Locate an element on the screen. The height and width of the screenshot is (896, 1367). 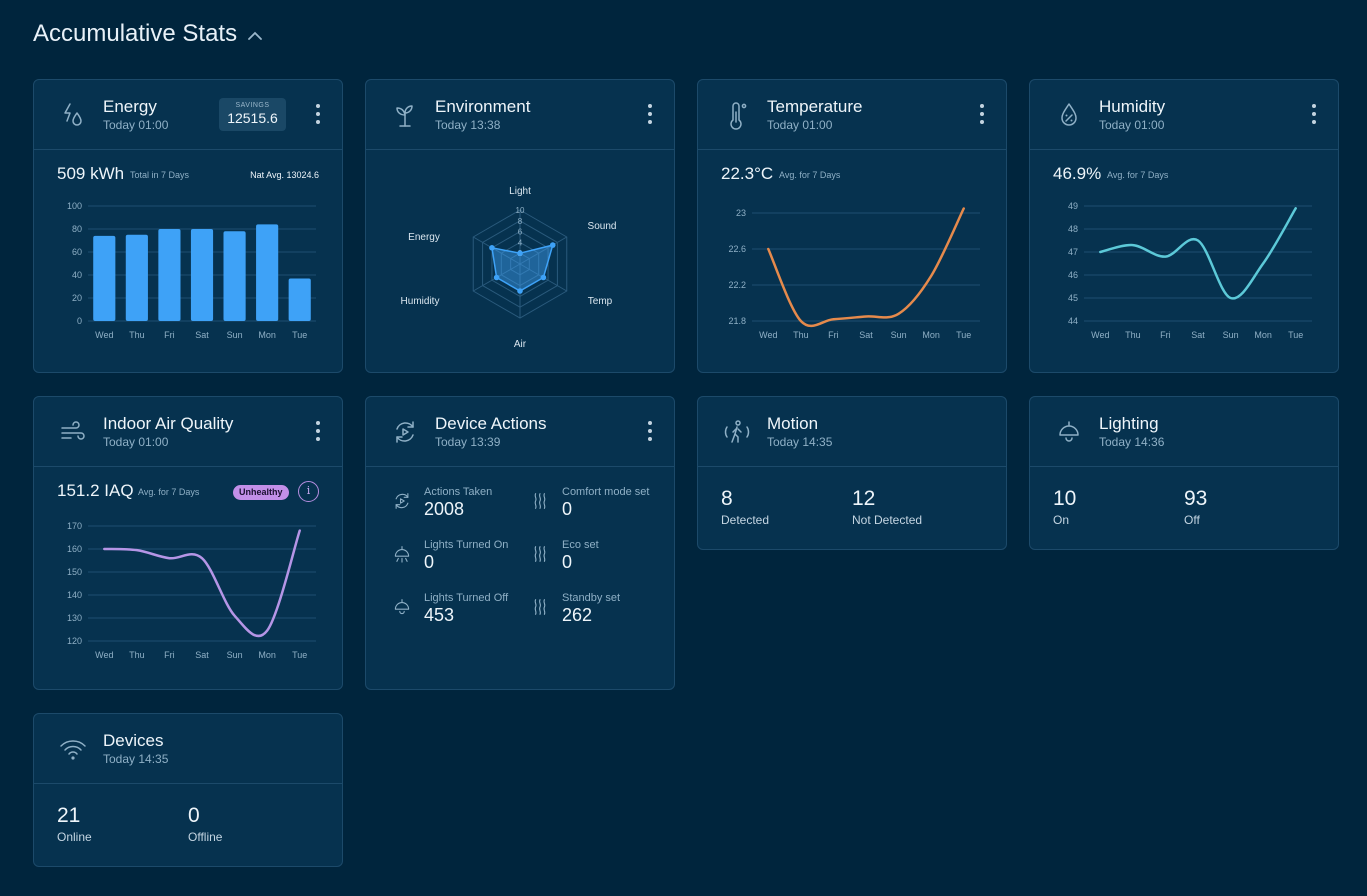
motion-card-header: Motion Today 14:35 is located at coordinates (852, 432).